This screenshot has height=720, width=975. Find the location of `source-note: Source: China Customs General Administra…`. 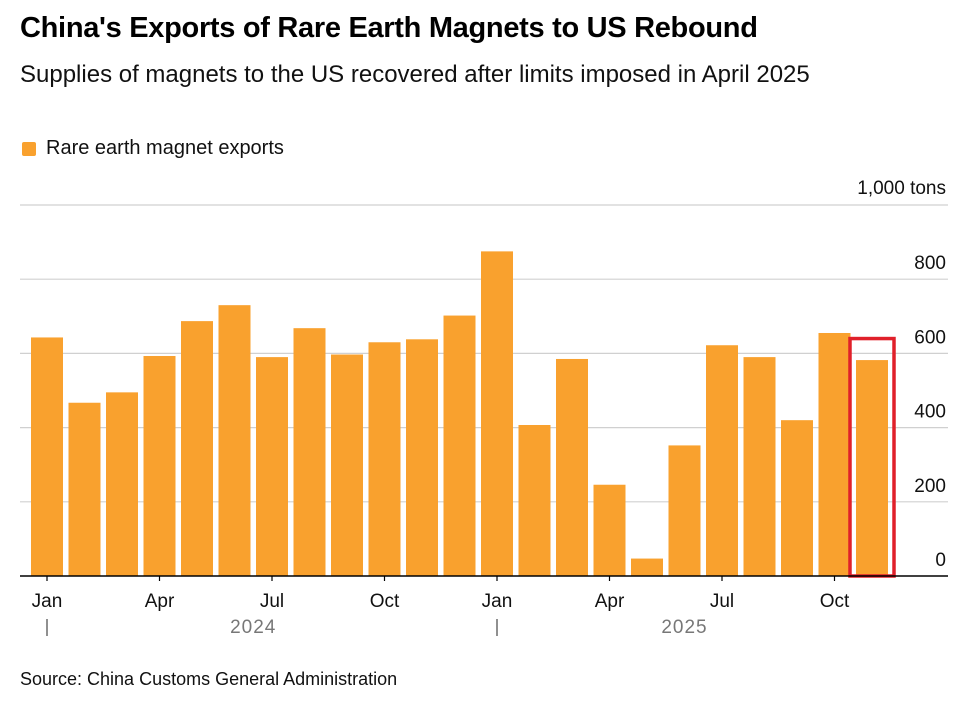

source-note: Source: China Customs General Administra… is located at coordinates (209, 679).